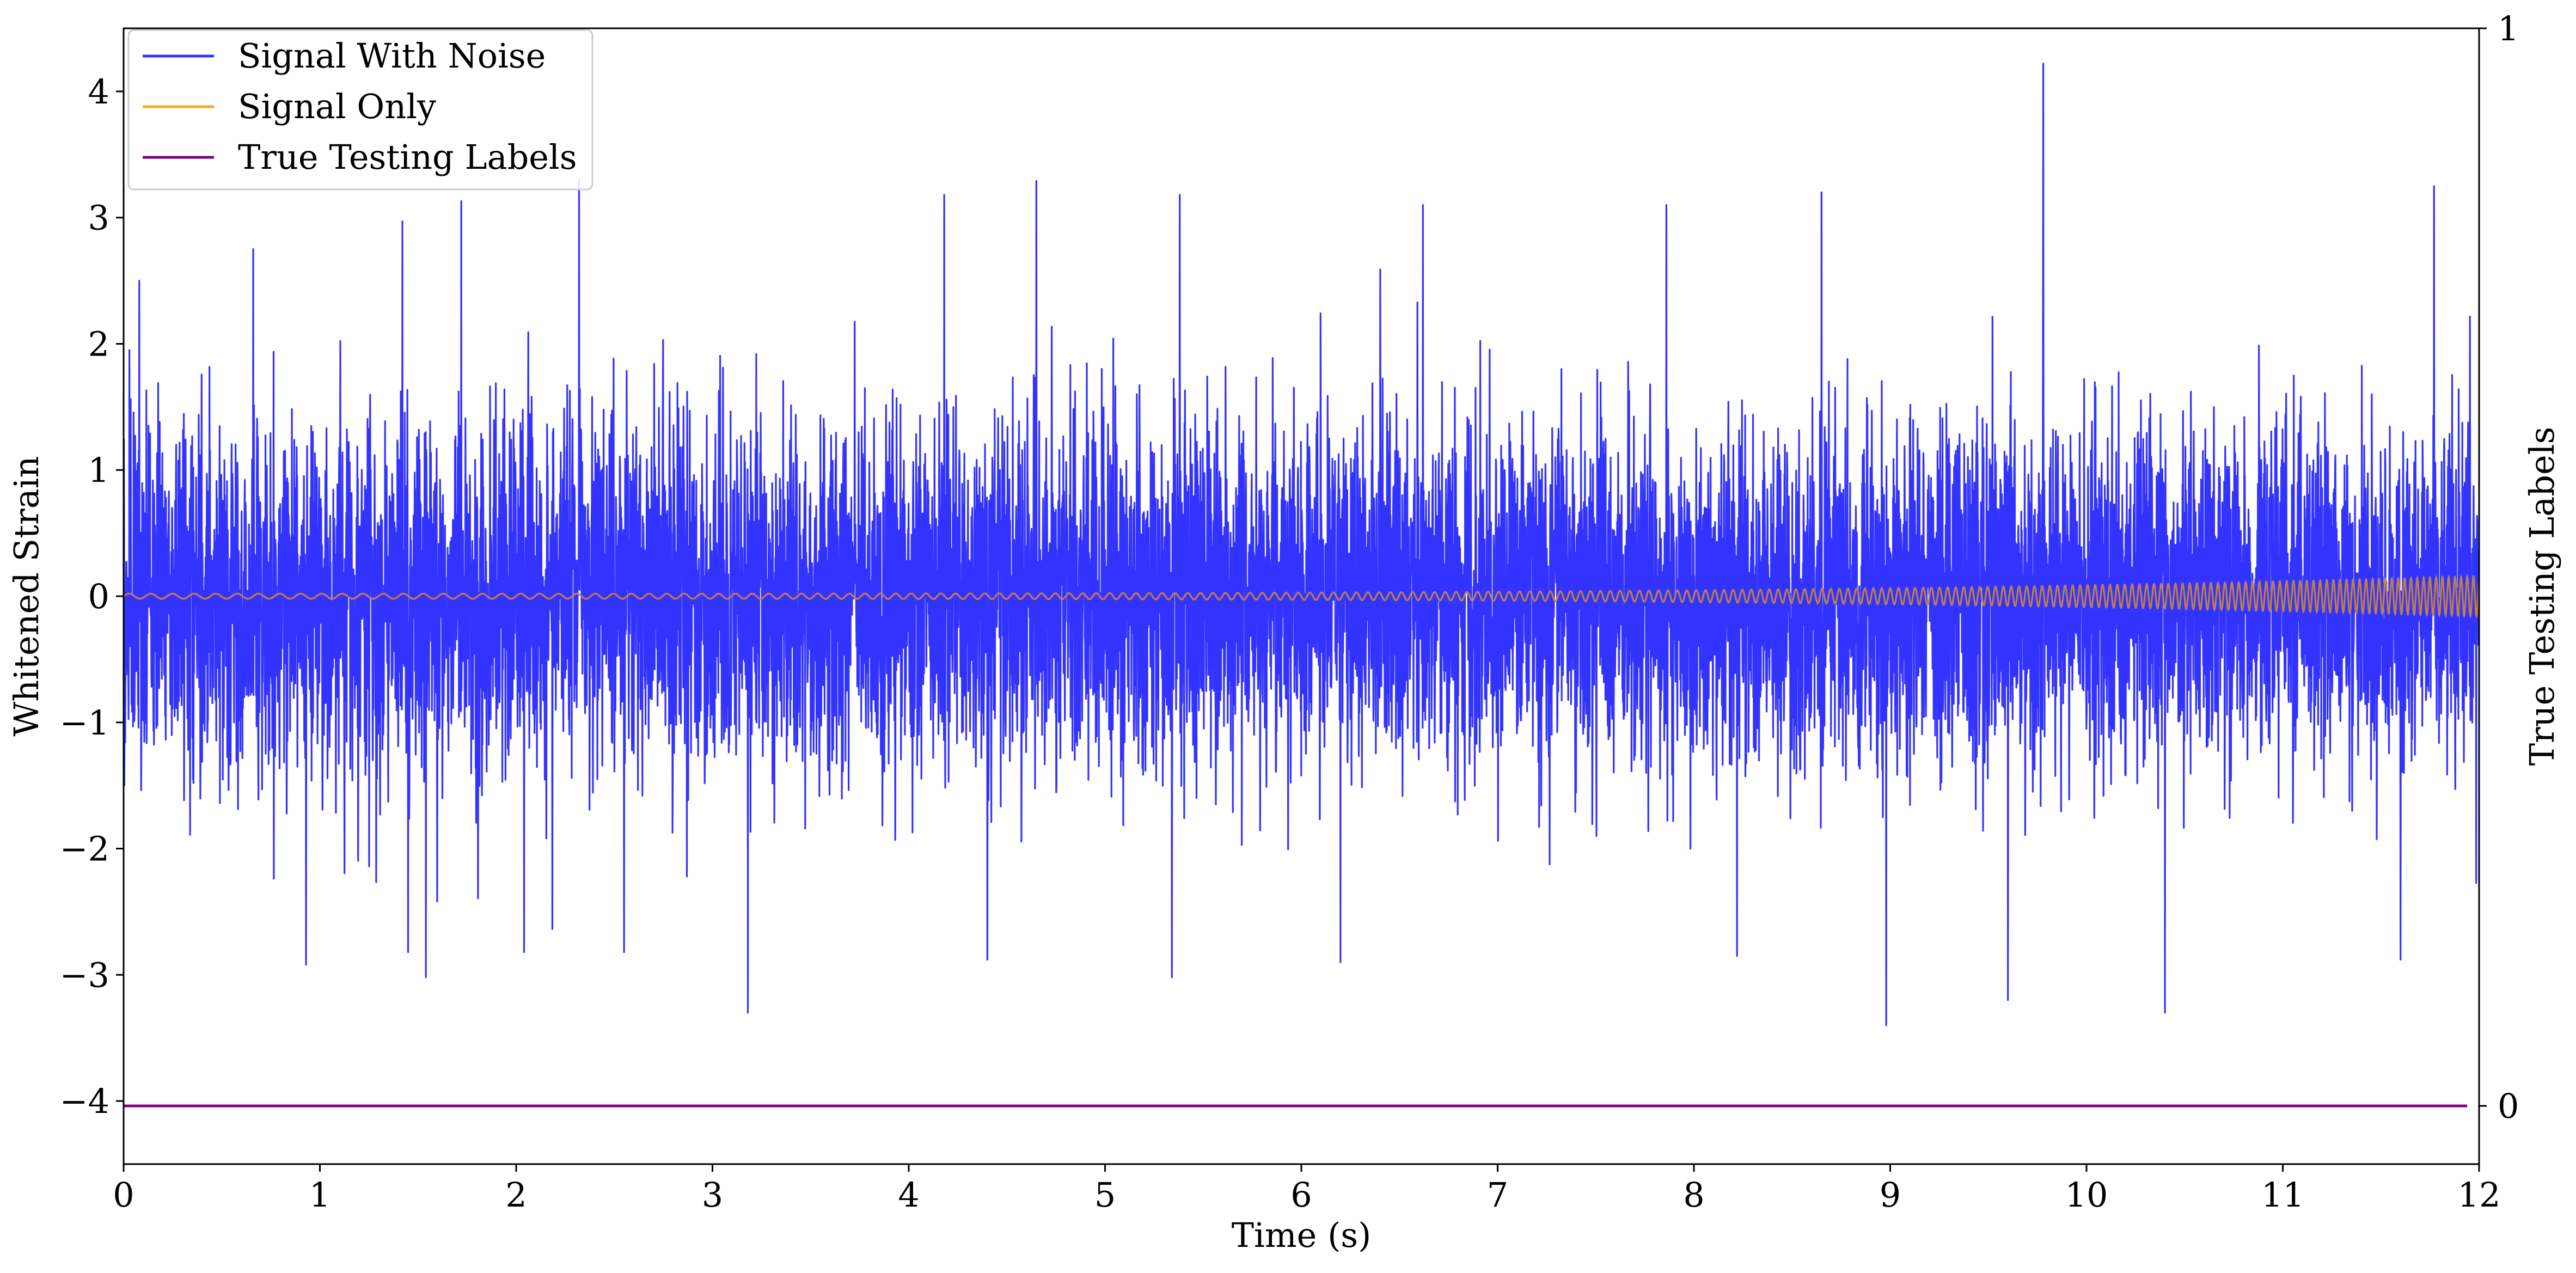 The image size is (2576, 1273). I want to click on y-tick-label: −3, so click(84, 975).